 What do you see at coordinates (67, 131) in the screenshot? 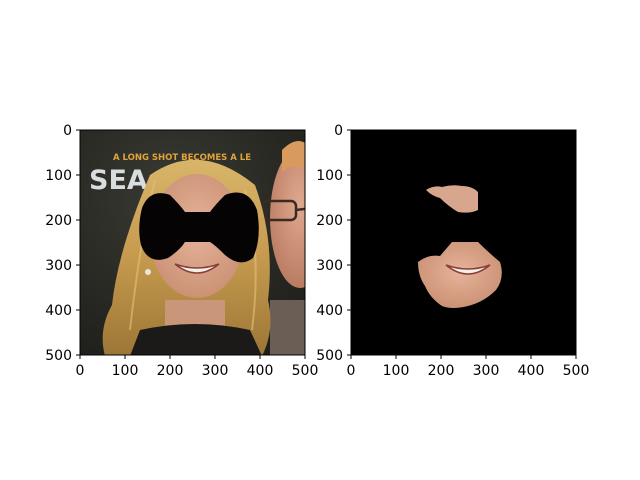
I see `left-ytick-label: 0` at bounding box center [67, 131].